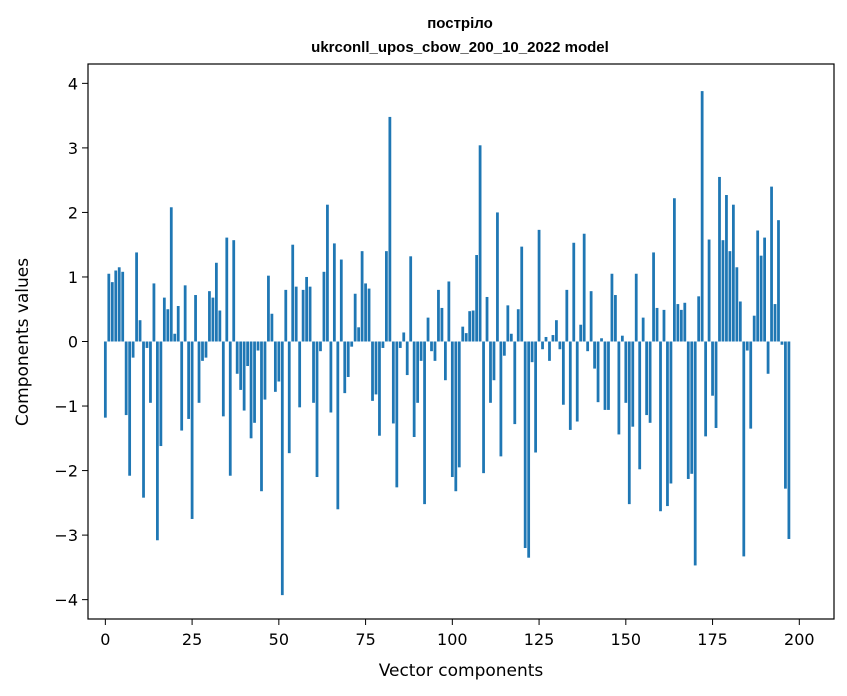 Image resolution: width=847 pixels, height=696 pixels. What do you see at coordinates (626, 639) in the screenshot?
I see `x-tick-label: 150` at bounding box center [626, 639].